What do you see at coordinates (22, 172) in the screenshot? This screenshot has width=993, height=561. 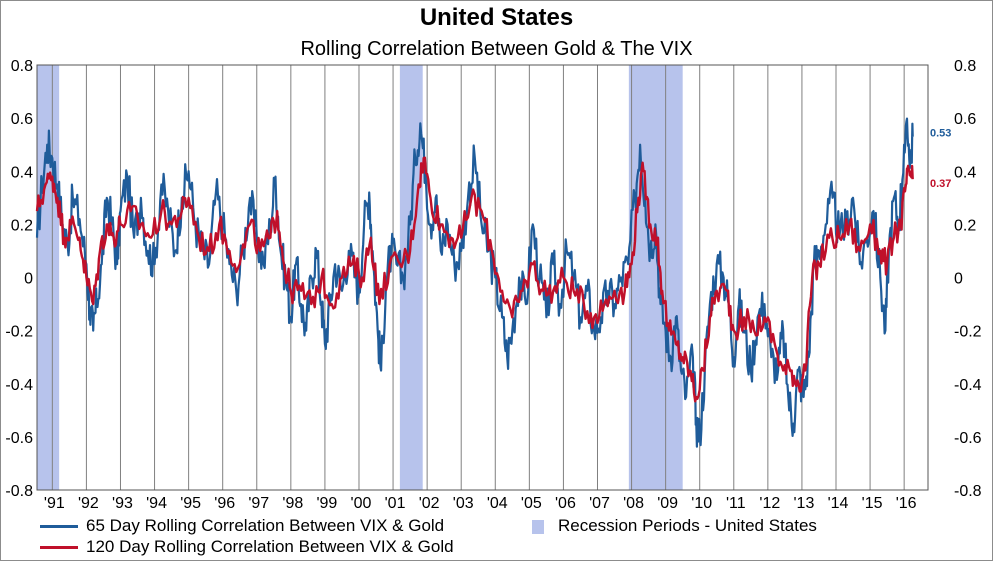 I see `y-tick-left-2: 0.4` at bounding box center [22, 172].